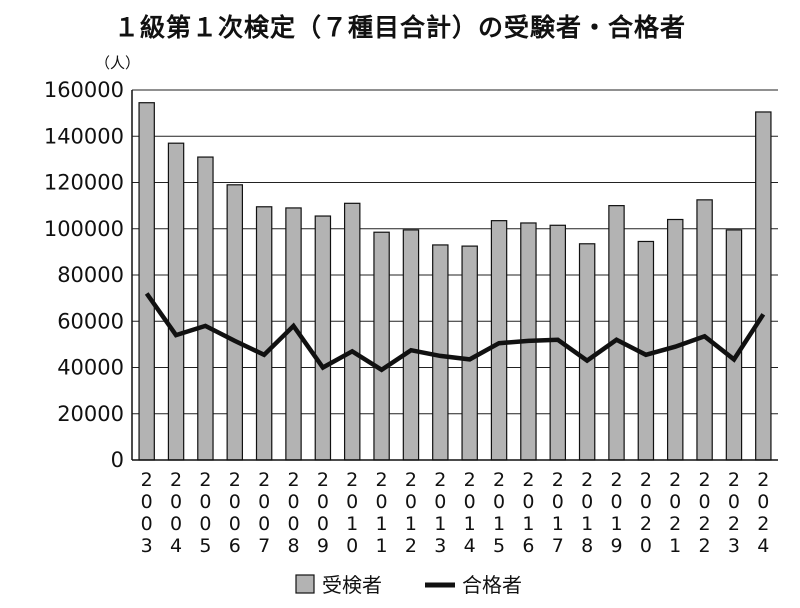  What do you see at coordinates (84, 229) in the screenshot?
I see `y-tick-label: 100000` at bounding box center [84, 229].